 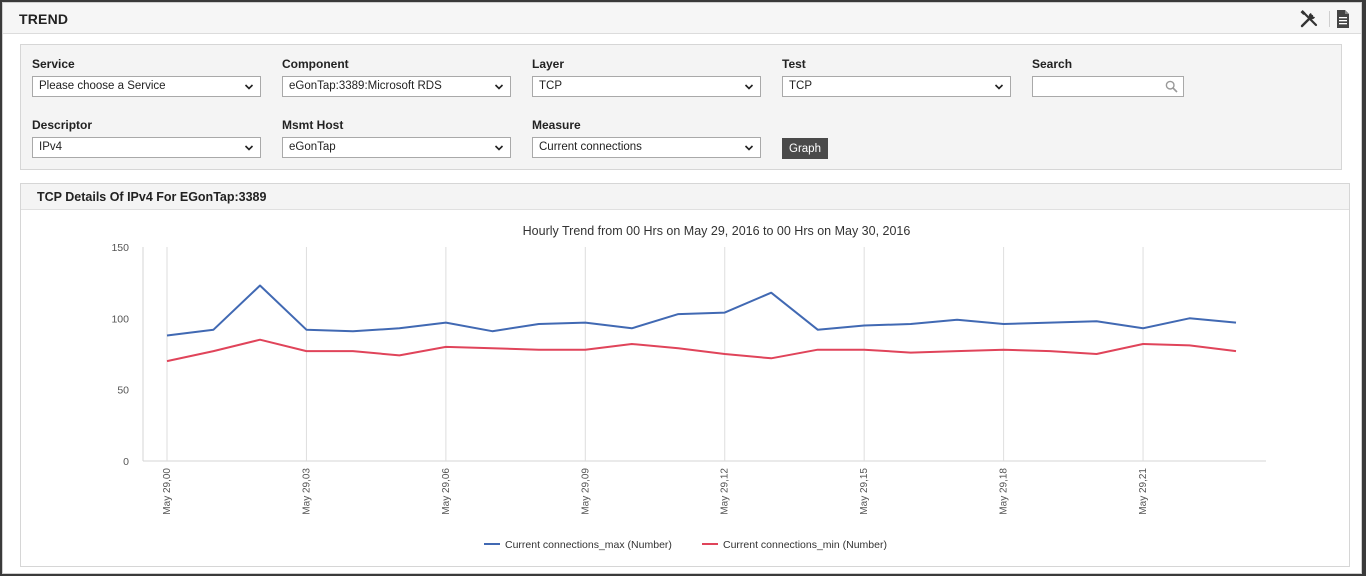 What do you see at coordinates (1329, 19) in the screenshot?
I see `toolbar-divider` at bounding box center [1329, 19].